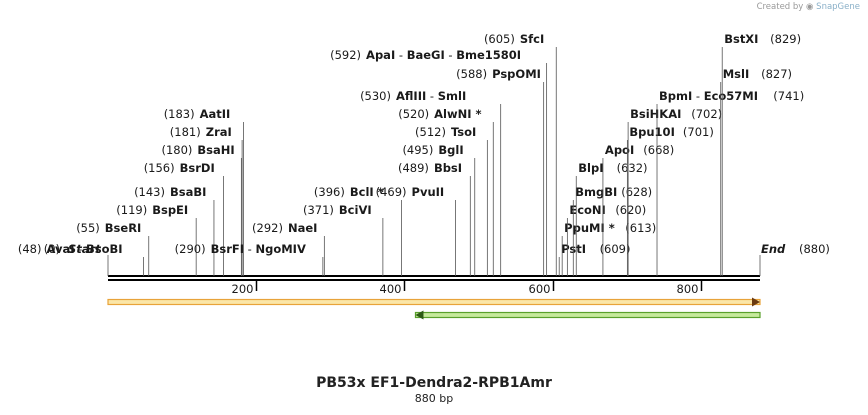  I want to click on enzyme-name: BclI *, so click(367, 192).